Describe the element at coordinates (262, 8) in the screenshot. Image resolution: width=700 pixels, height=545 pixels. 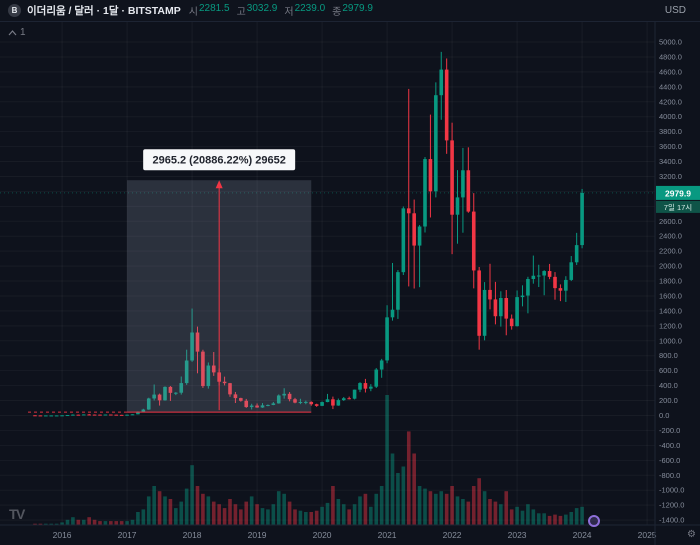
I see `high-value: 3032.9` at that location.